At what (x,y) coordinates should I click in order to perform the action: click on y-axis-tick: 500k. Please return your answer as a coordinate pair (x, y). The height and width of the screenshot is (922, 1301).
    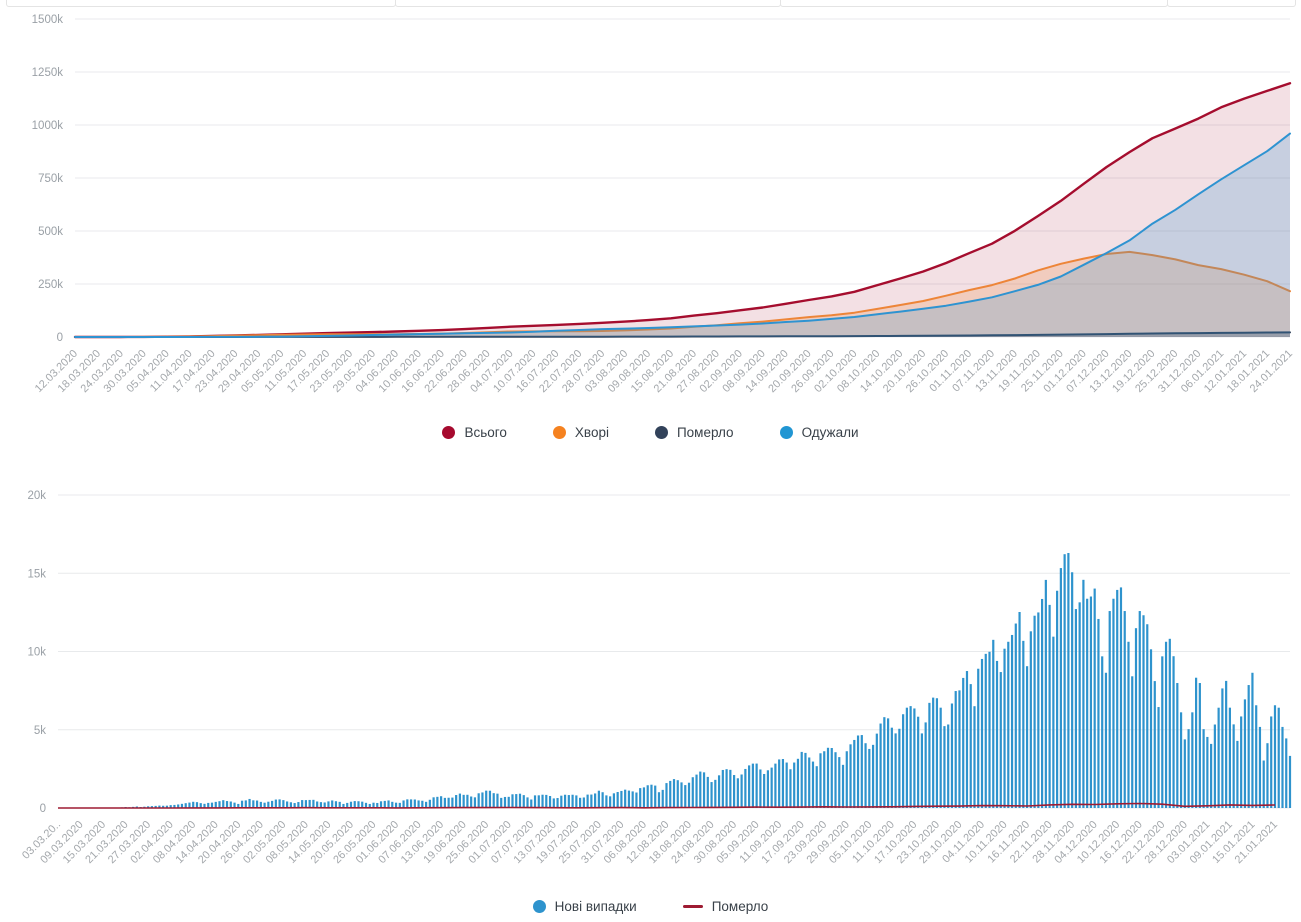
    Looking at the image, I should click on (50, 232).